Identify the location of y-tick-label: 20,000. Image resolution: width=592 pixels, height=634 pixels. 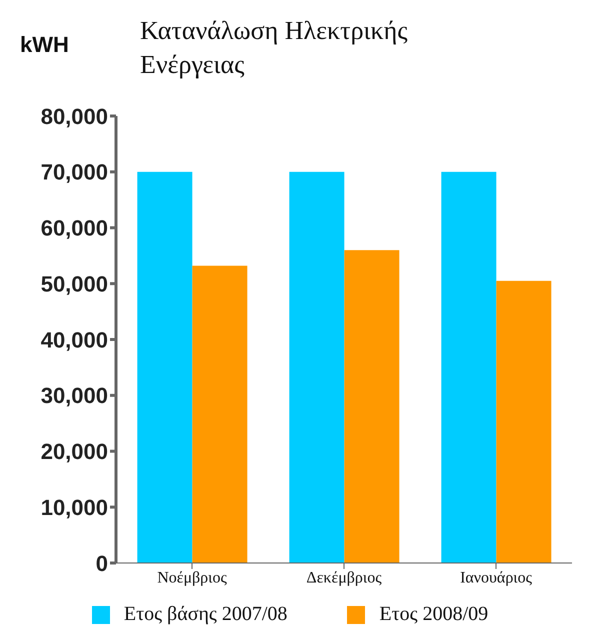
(74, 451).